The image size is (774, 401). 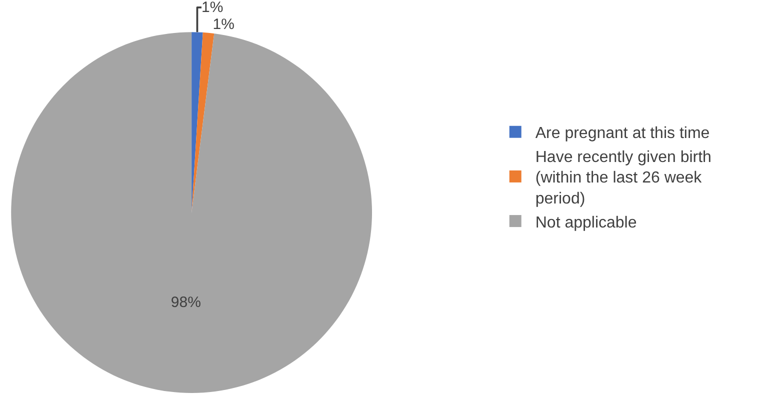 What do you see at coordinates (622, 133) in the screenshot?
I see `legend-label: Are pregnant at this time` at bounding box center [622, 133].